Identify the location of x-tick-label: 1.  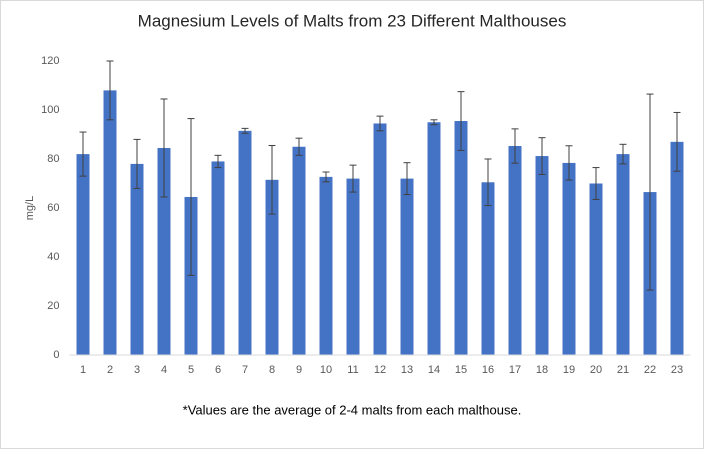
(83, 370).